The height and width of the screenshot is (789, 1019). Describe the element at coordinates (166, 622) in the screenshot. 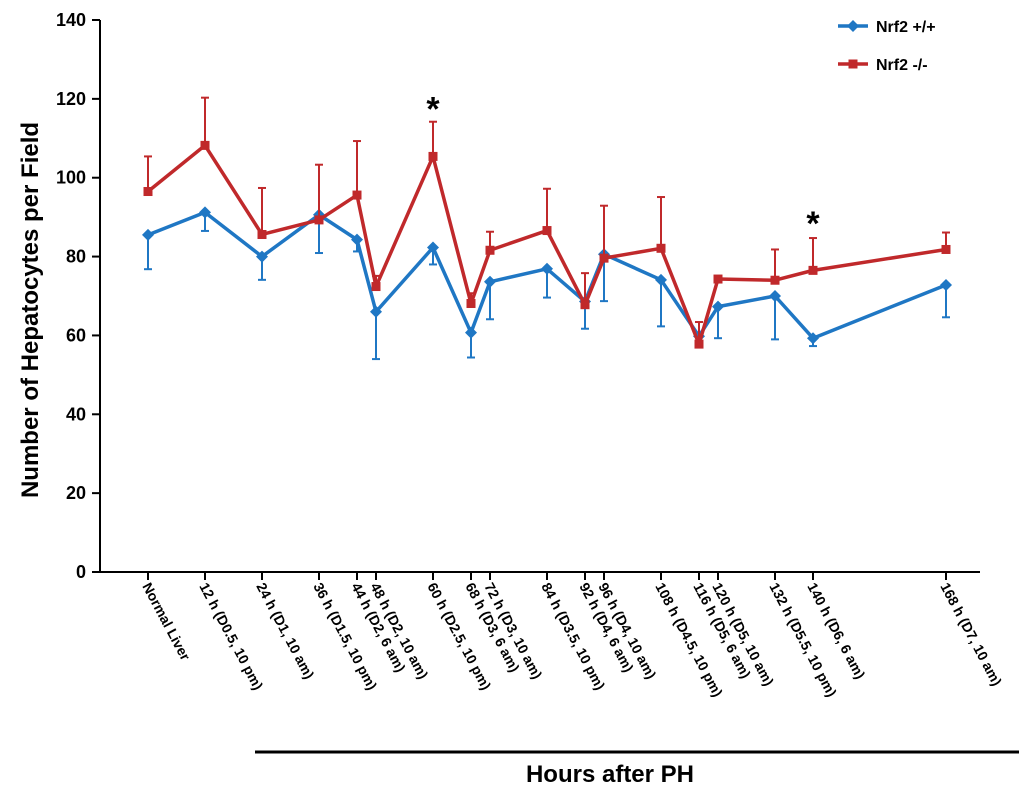

I see `x-tick-label: Normal Liver` at that location.